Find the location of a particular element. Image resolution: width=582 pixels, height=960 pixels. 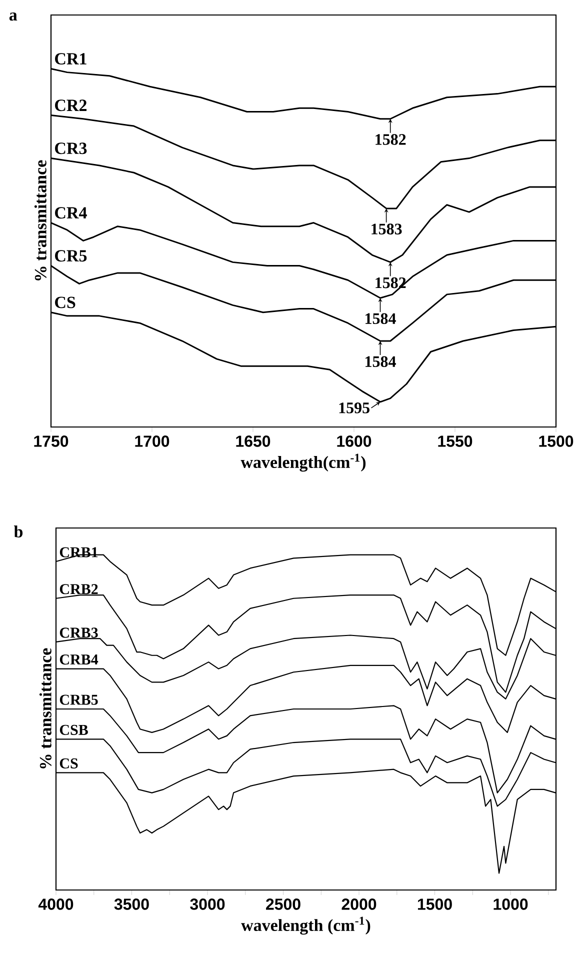

x-tick-label: 1650 is located at coordinates (253, 441).